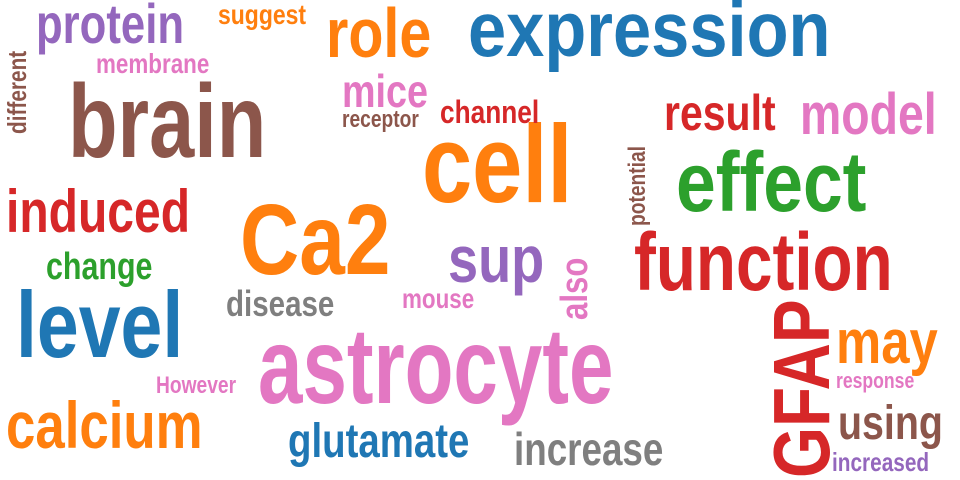  Describe the element at coordinates (262, 15) in the screenshot. I see `word-suggest: suggest` at that location.